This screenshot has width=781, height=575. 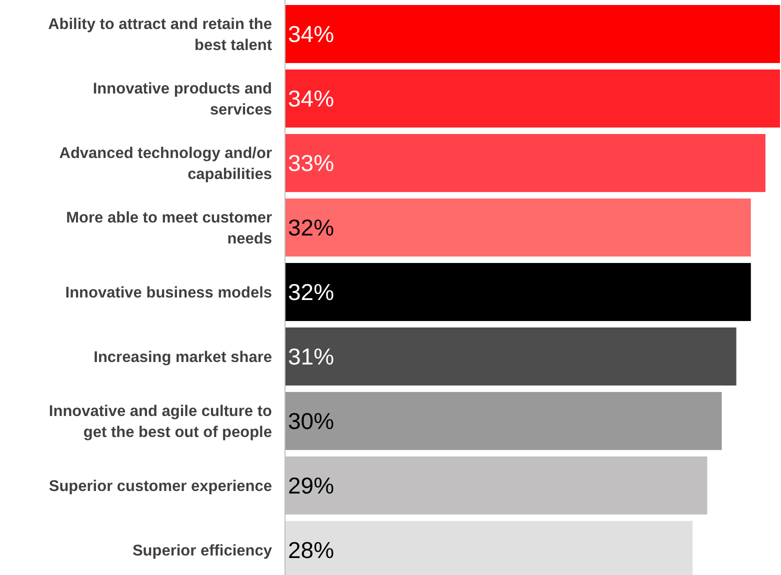 I want to click on y-tick-label: Superior efficiency, so click(x=202, y=551).